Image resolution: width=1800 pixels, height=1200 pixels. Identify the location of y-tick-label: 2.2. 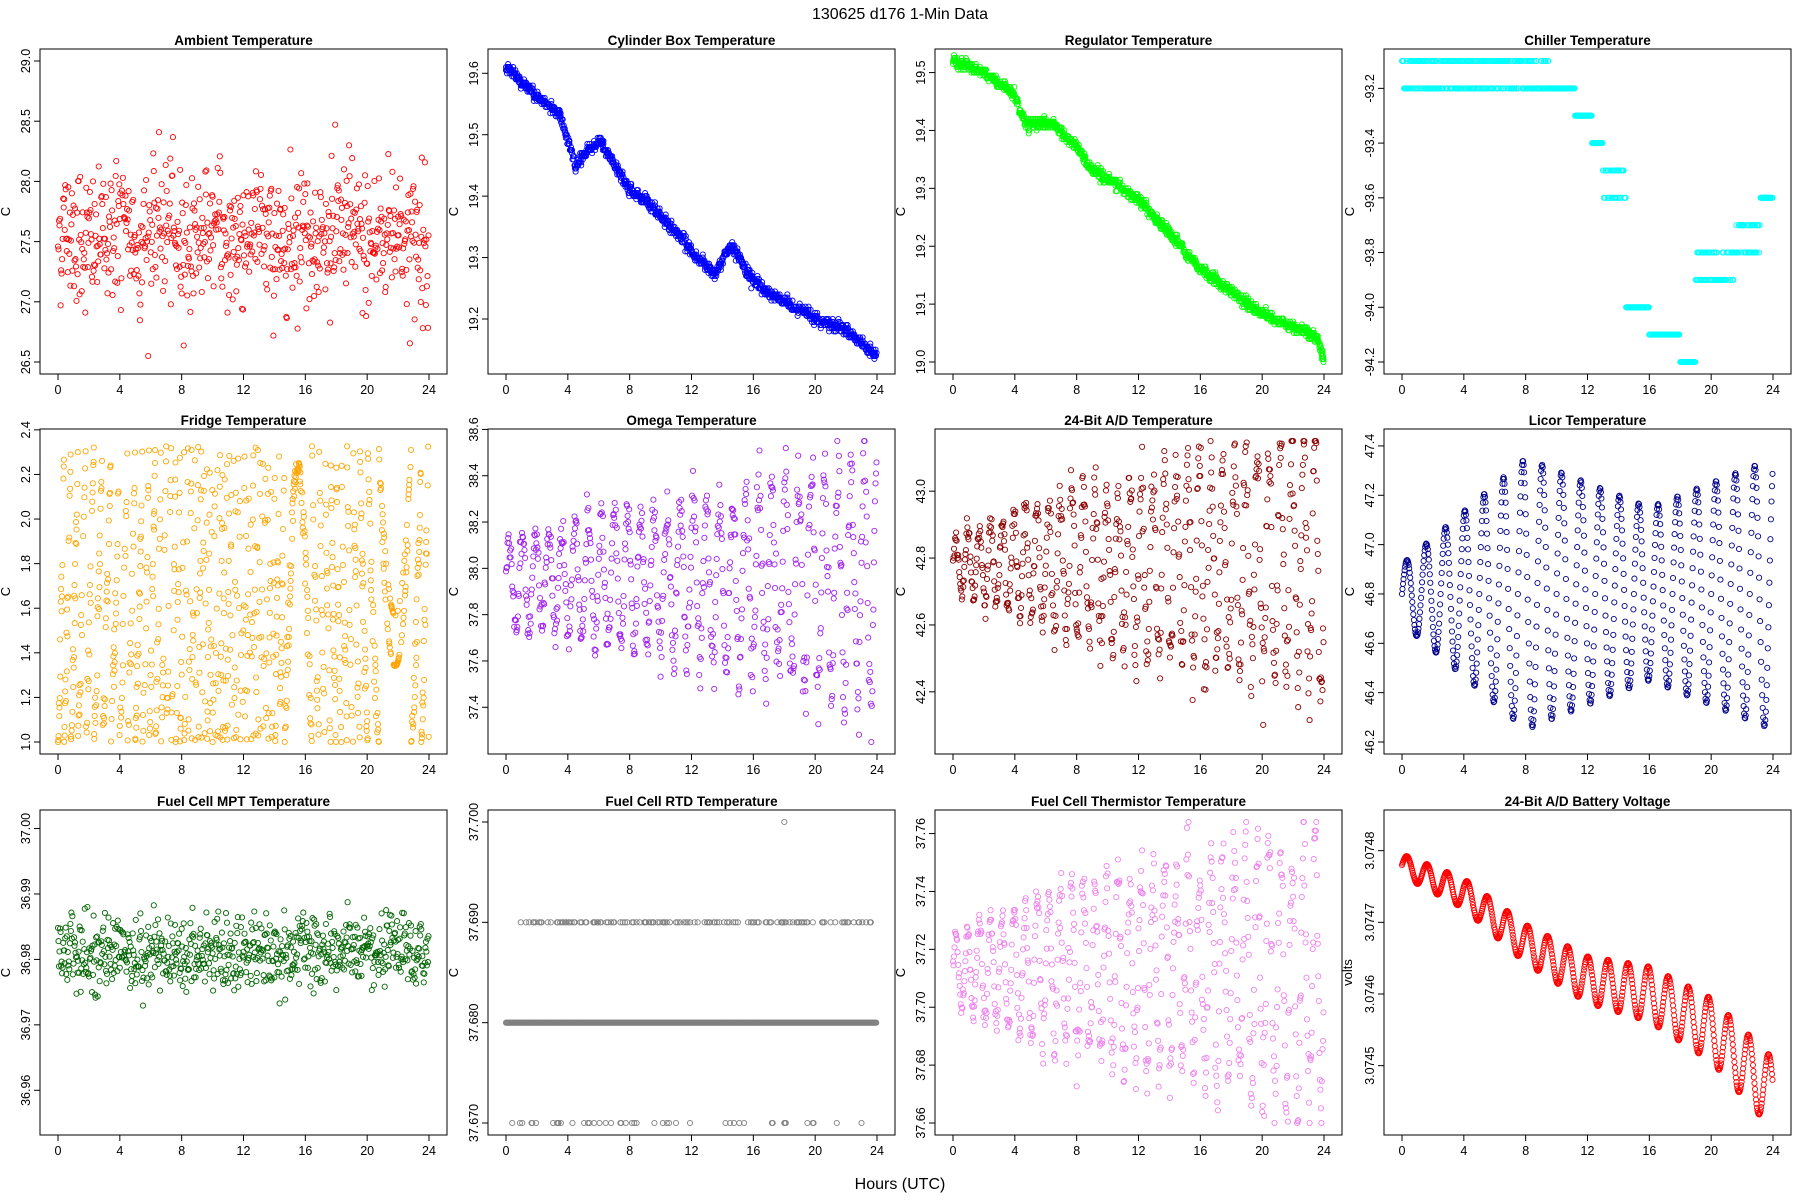
(26, 474).